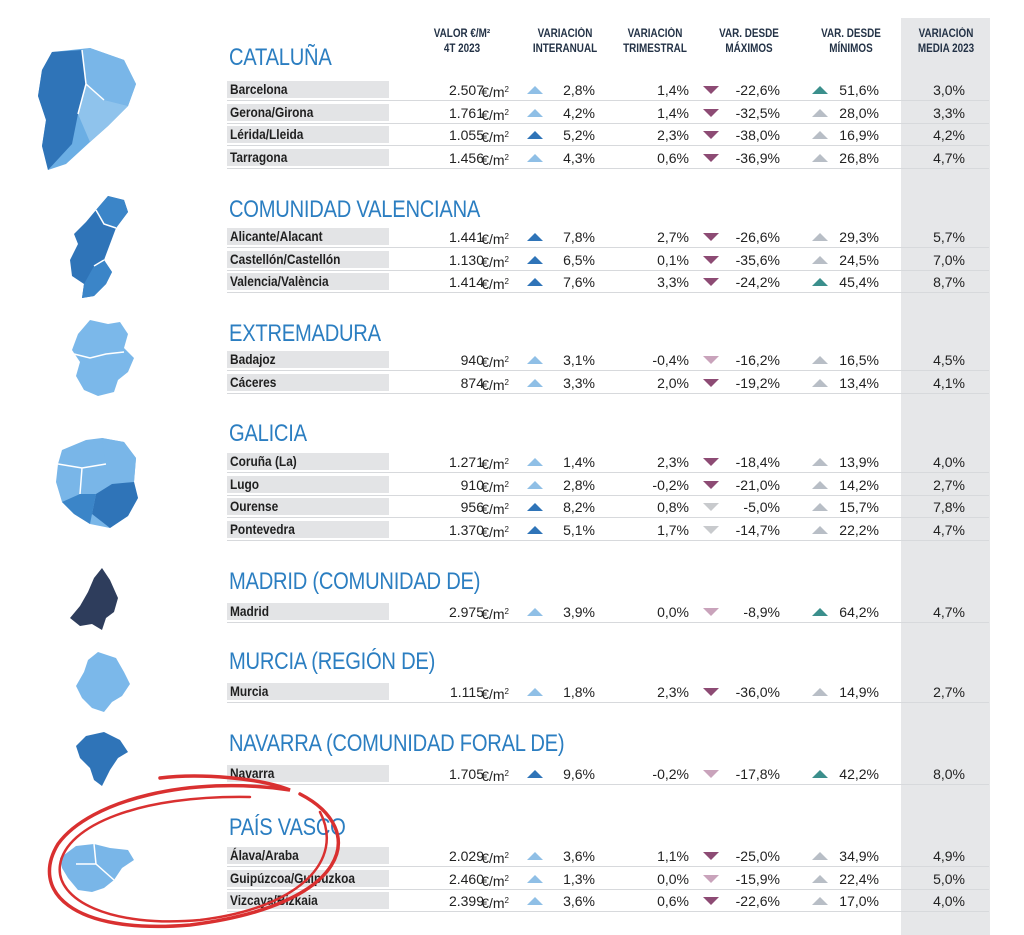 The width and height of the screenshot is (1024, 935). What do you see at coordinates (859, 484) in the screenshot?
I see `minimos-value: 14,2%` at bounding box center [859, 484].